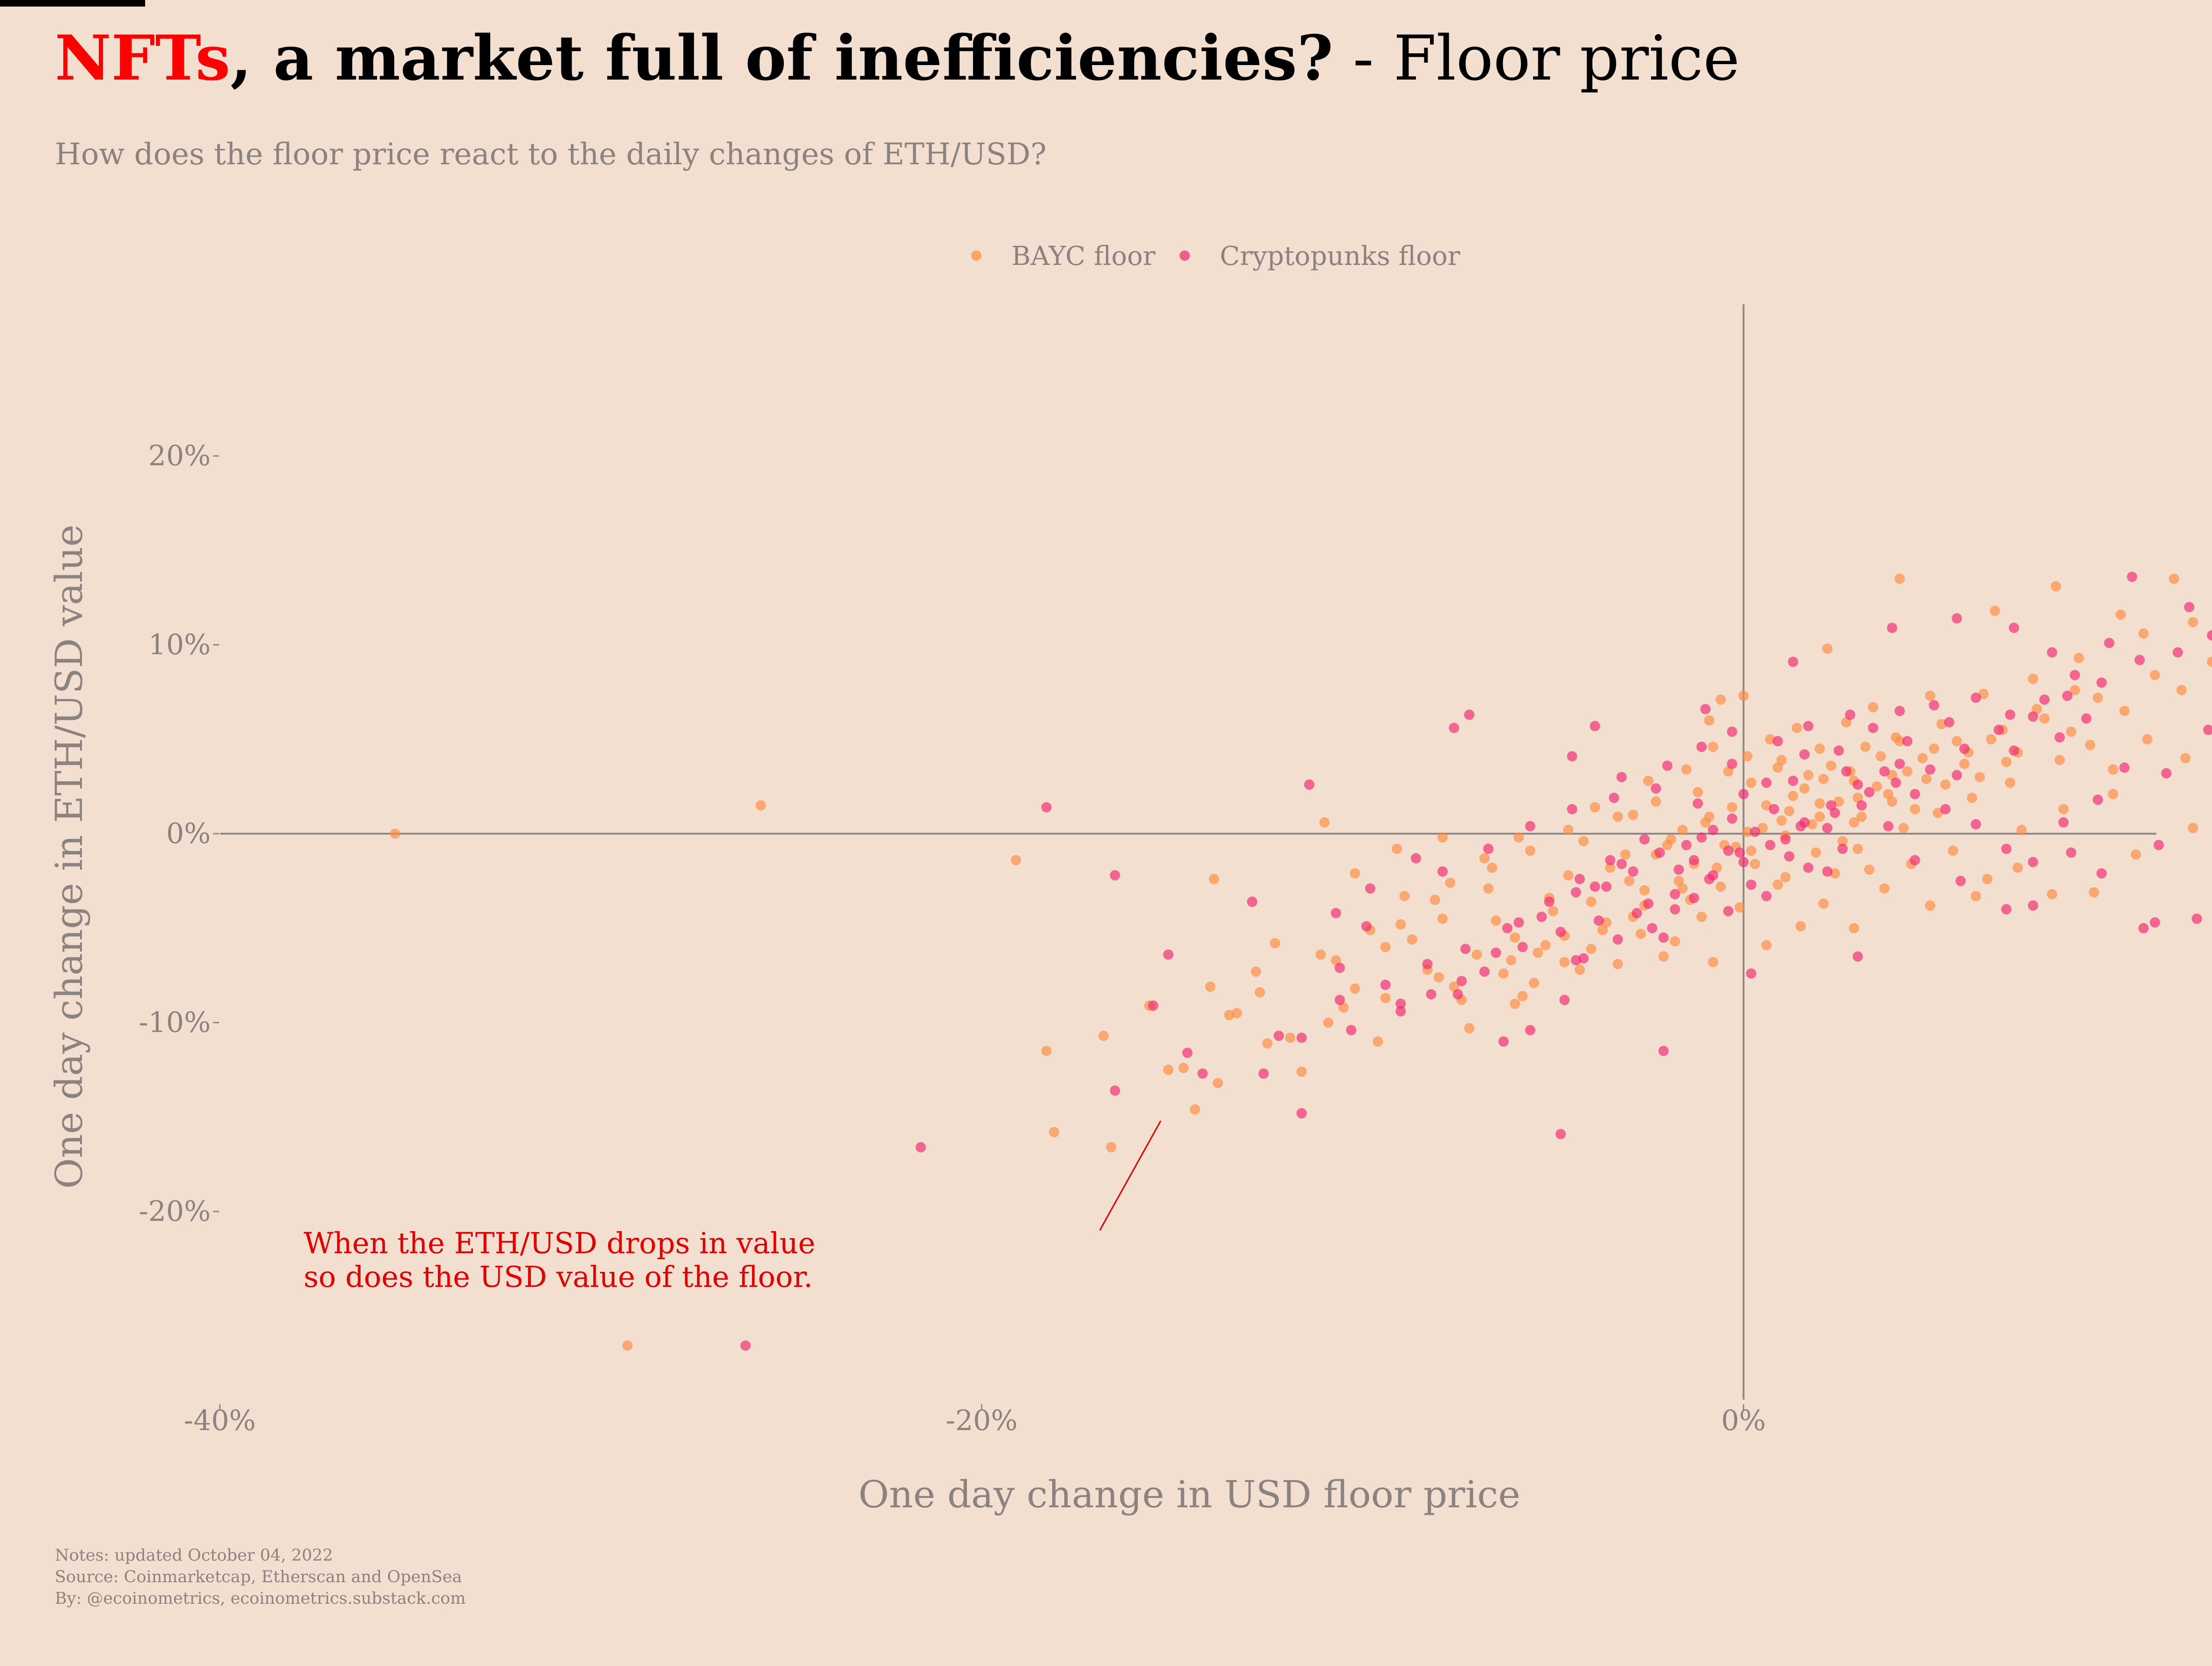 Image resolution: width=2212 pixels, height=1666 pixels. What do you see at coordinates (72, 3) in the screenshot?
I see `top-accent-bar` at bounding box center [72, 3].